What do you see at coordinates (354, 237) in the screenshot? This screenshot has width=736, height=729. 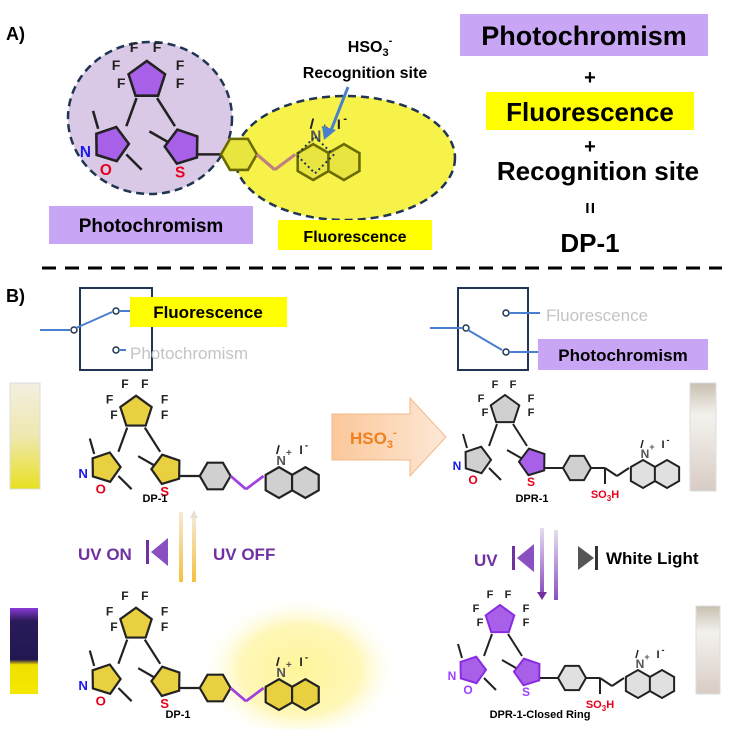 I see `fluorescence-tag: Fluorescence` at bounding box center [354, 237].